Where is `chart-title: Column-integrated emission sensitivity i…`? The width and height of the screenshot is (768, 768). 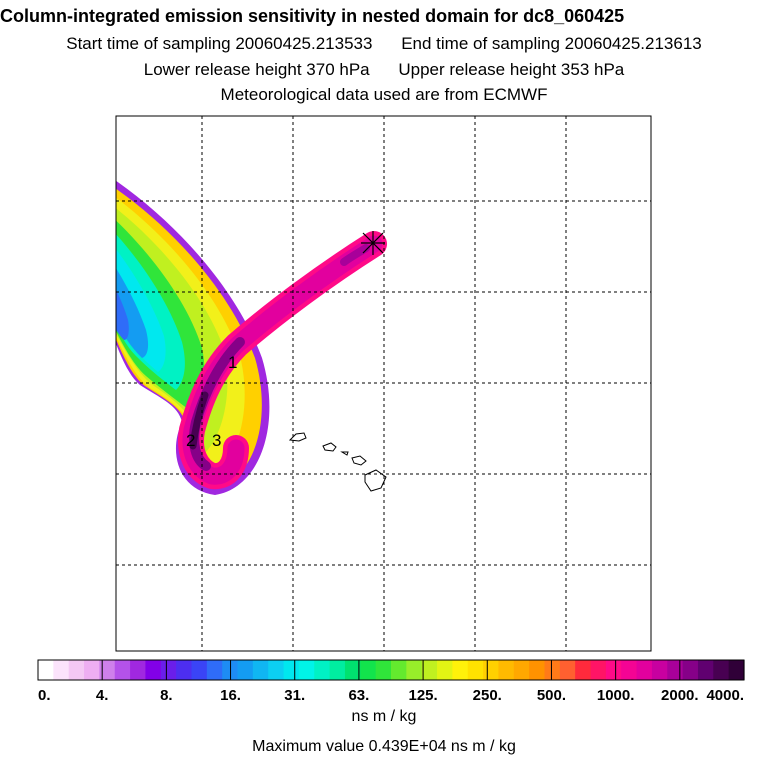 chart-title: Column-integrated emission sensitivity i… is located at coordinates (312, 16).